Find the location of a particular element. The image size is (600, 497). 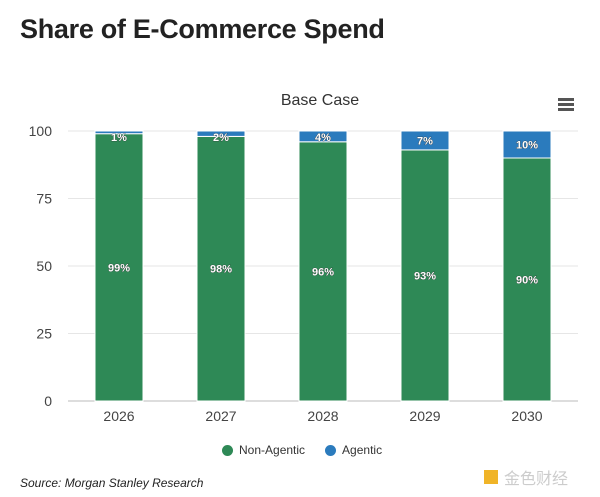

legend-item-non-agentic: Non-Agentic is located at coordinates (263, 450).